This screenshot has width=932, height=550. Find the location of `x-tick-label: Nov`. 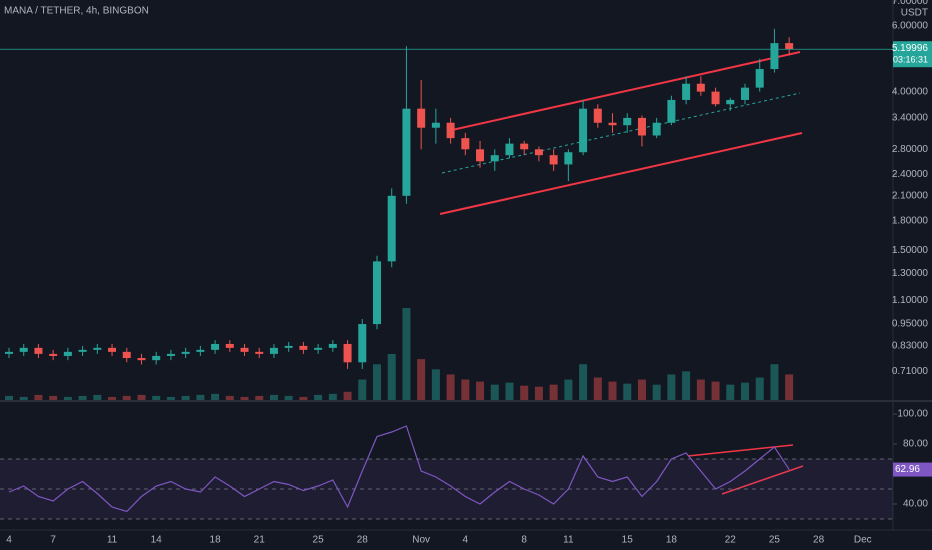

x-tick-label: Nov is located at coordinates (421, 540).